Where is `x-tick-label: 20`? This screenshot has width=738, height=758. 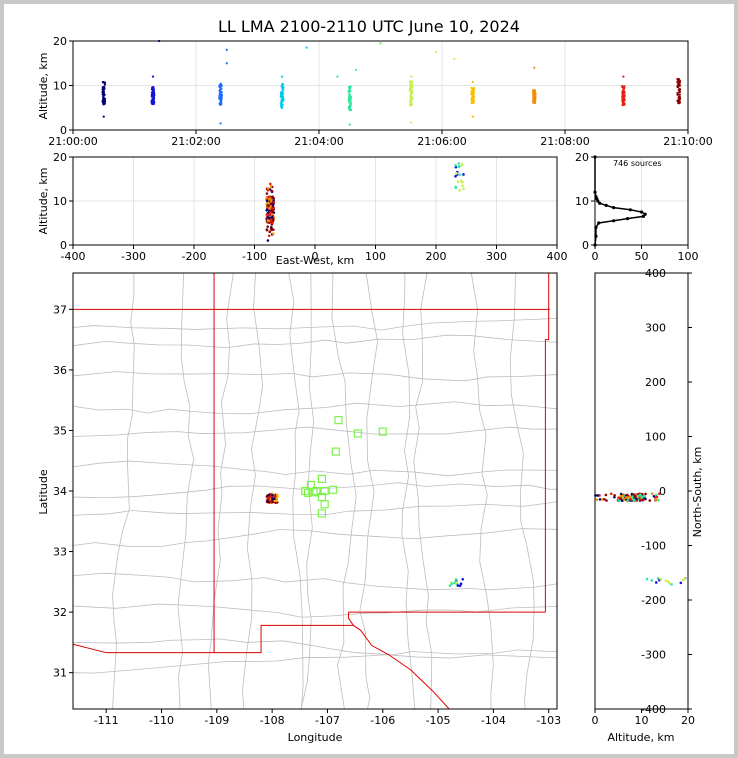 x-tick-label: 20 is located at coordinates (688, 720).